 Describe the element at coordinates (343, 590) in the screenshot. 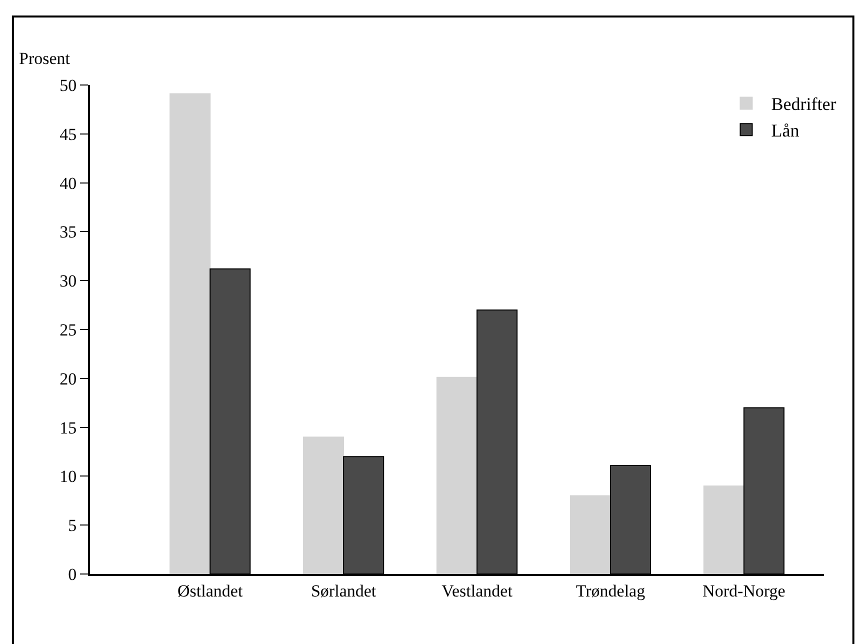

I see `x-tick-label: Sørlandet` at that location.